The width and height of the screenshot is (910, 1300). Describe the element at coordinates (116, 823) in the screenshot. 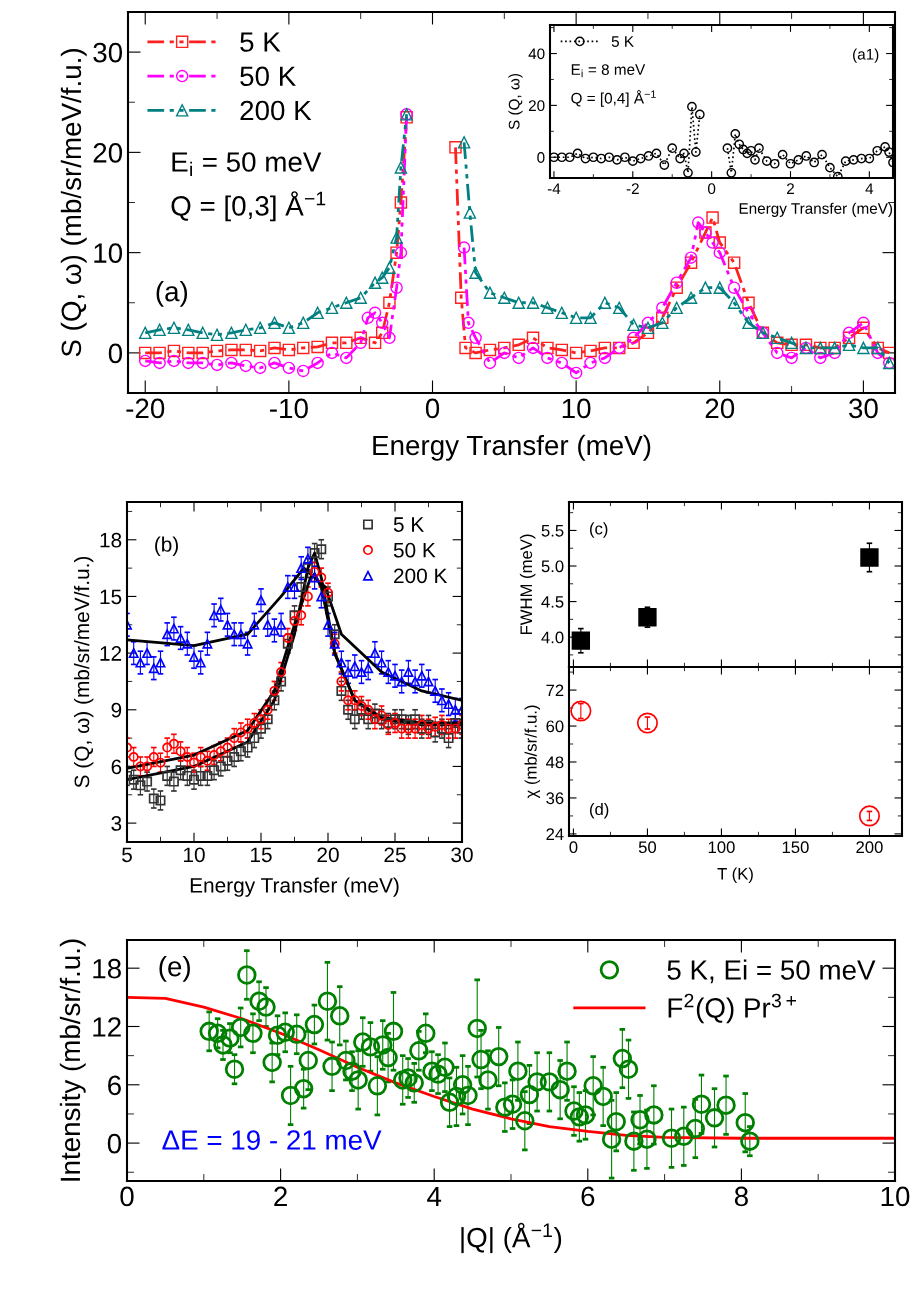

I see `y-tick-label: 3` at that location.